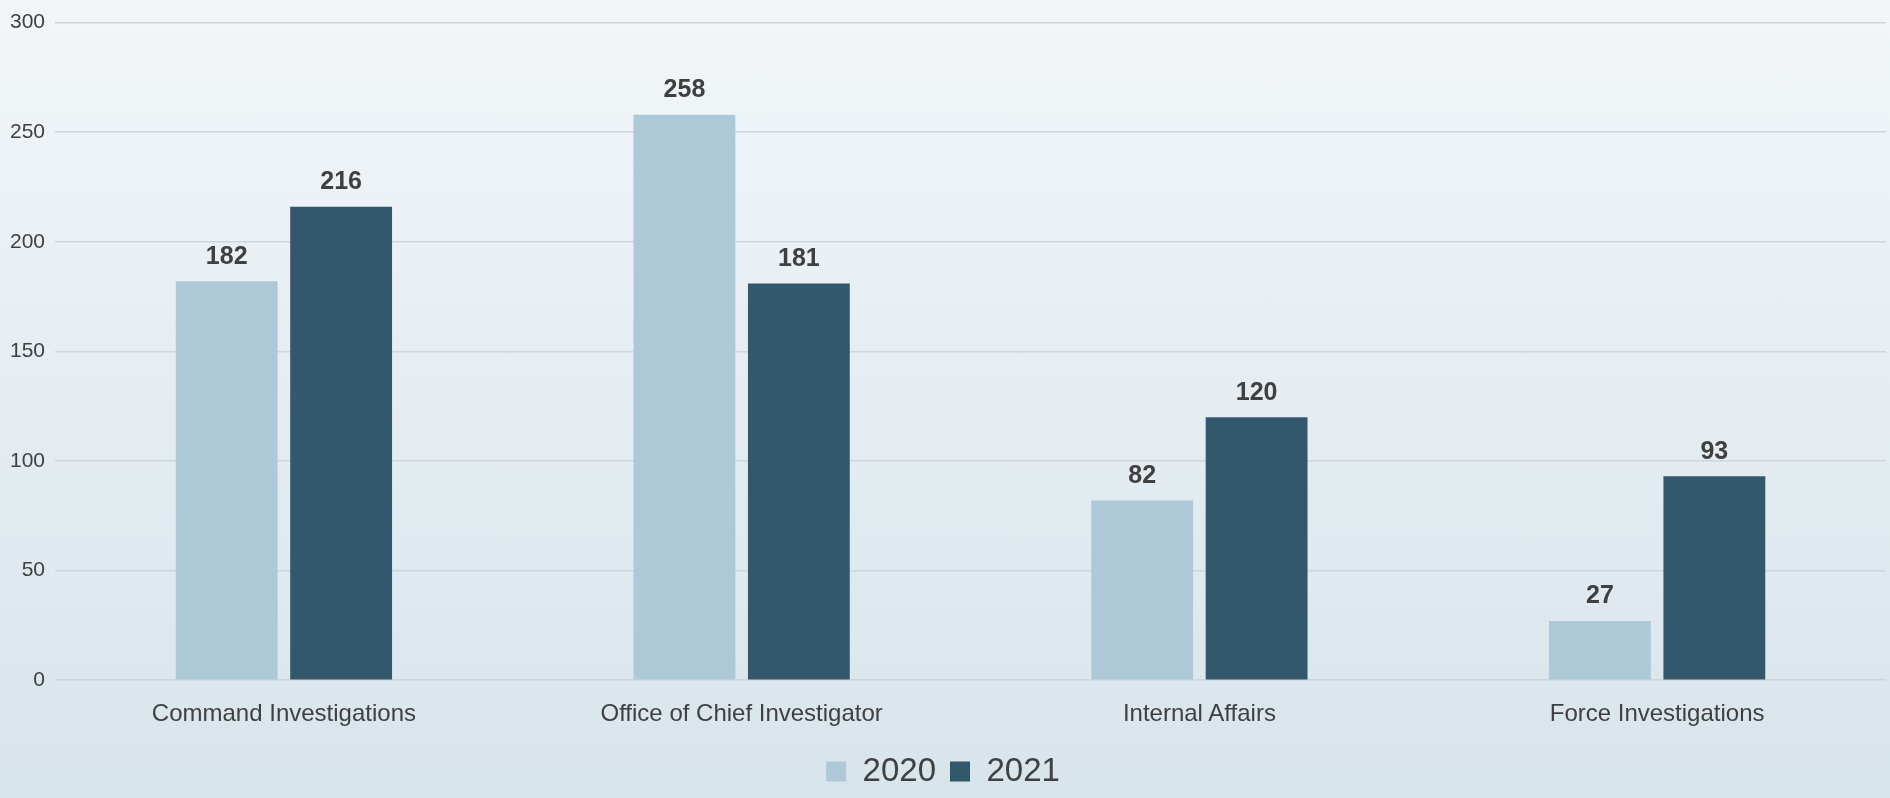 Image resolution: width=1890 pixels, height=798 pixels. I want to click on data-label: 216, so click(341, 180).